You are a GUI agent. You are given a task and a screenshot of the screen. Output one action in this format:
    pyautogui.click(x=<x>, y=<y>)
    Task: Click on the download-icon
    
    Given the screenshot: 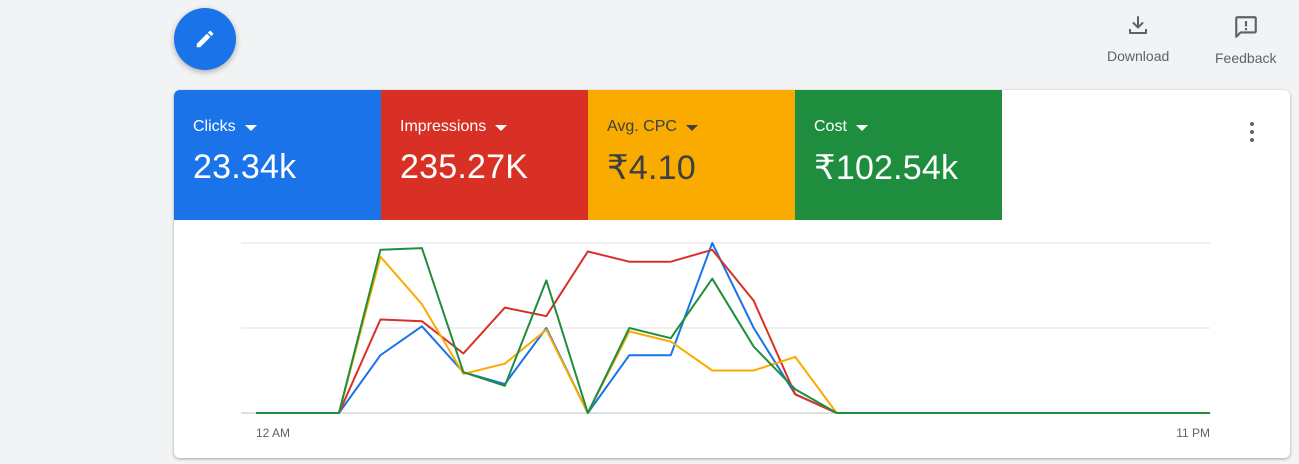 What is the action you would take?
    pyautogui.click(x=1138, y=25)
    